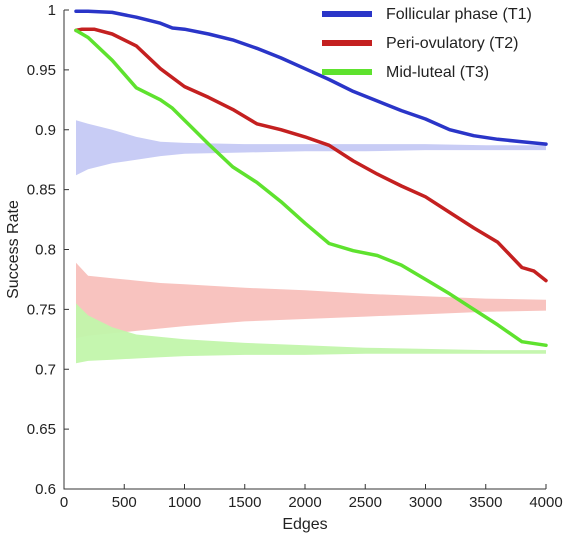  What do you see at coordinates (45, 250) in the screenshot?
I see `y-tick-label: 0.8` at bounding box center [45, 250].